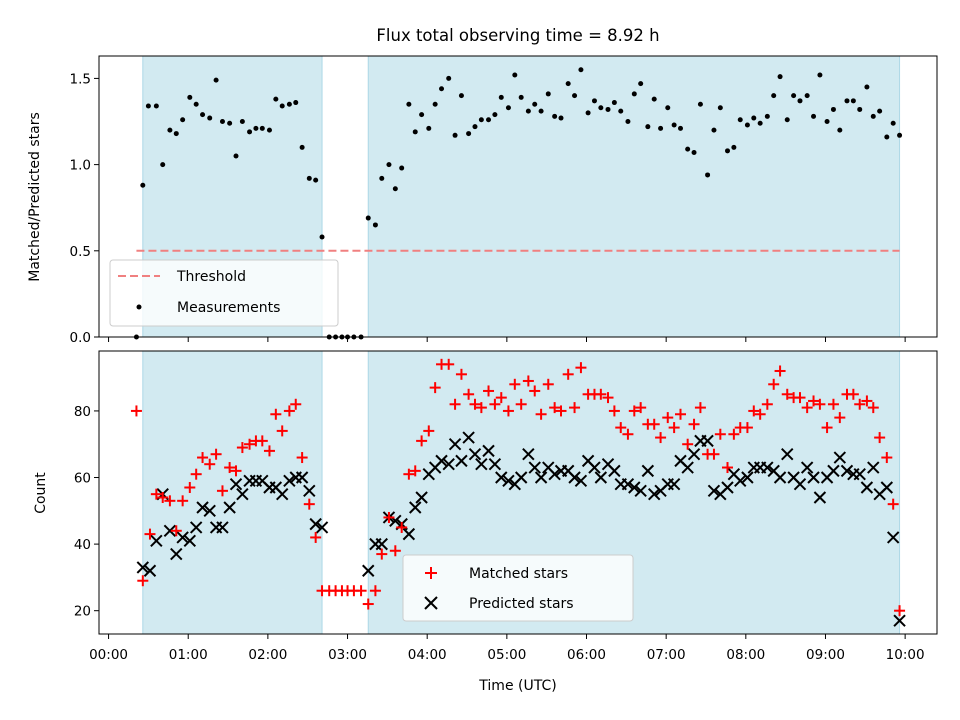 Image resolution: width=960 pixels, height=720 pixels. I want to click on top-y-ticks: 0.0 0.5 1.0 1.5, so click(84, 208).